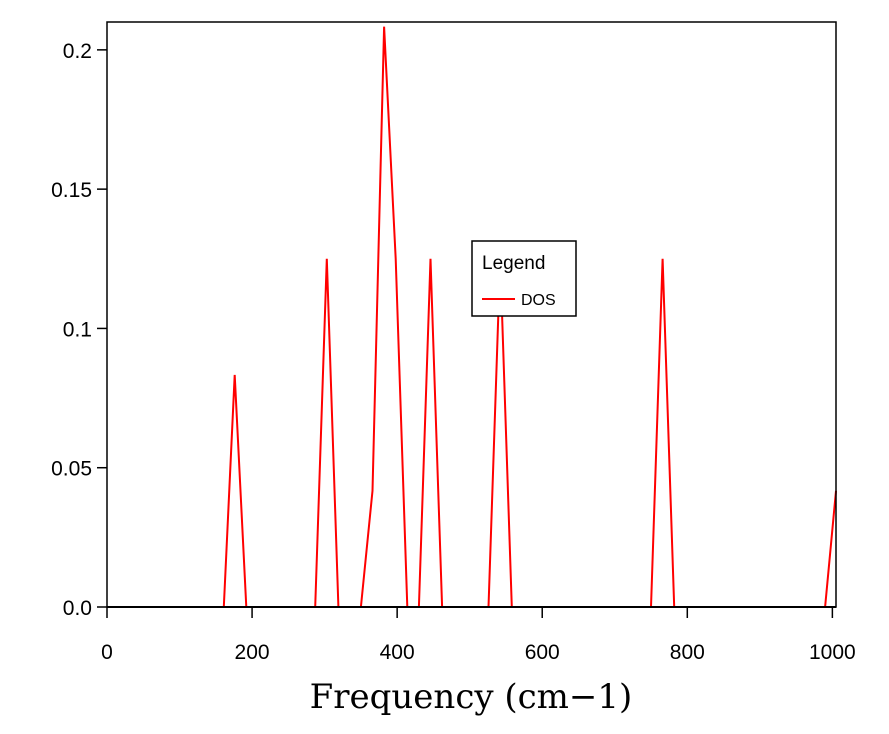 This screenshot has width=889, height=734. I want to click on y-tick-label: 0.15, so click(71, 190).